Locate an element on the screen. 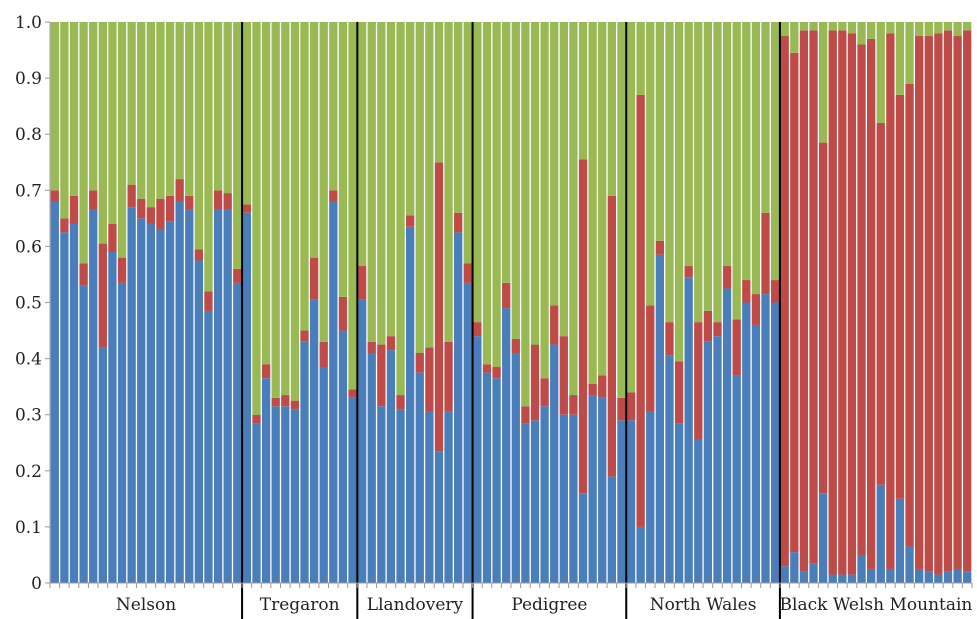 Image resolution: width=977 pixels, height=619 pixels. y-tick-label: 0.2 is located at coordinates (28, 472).